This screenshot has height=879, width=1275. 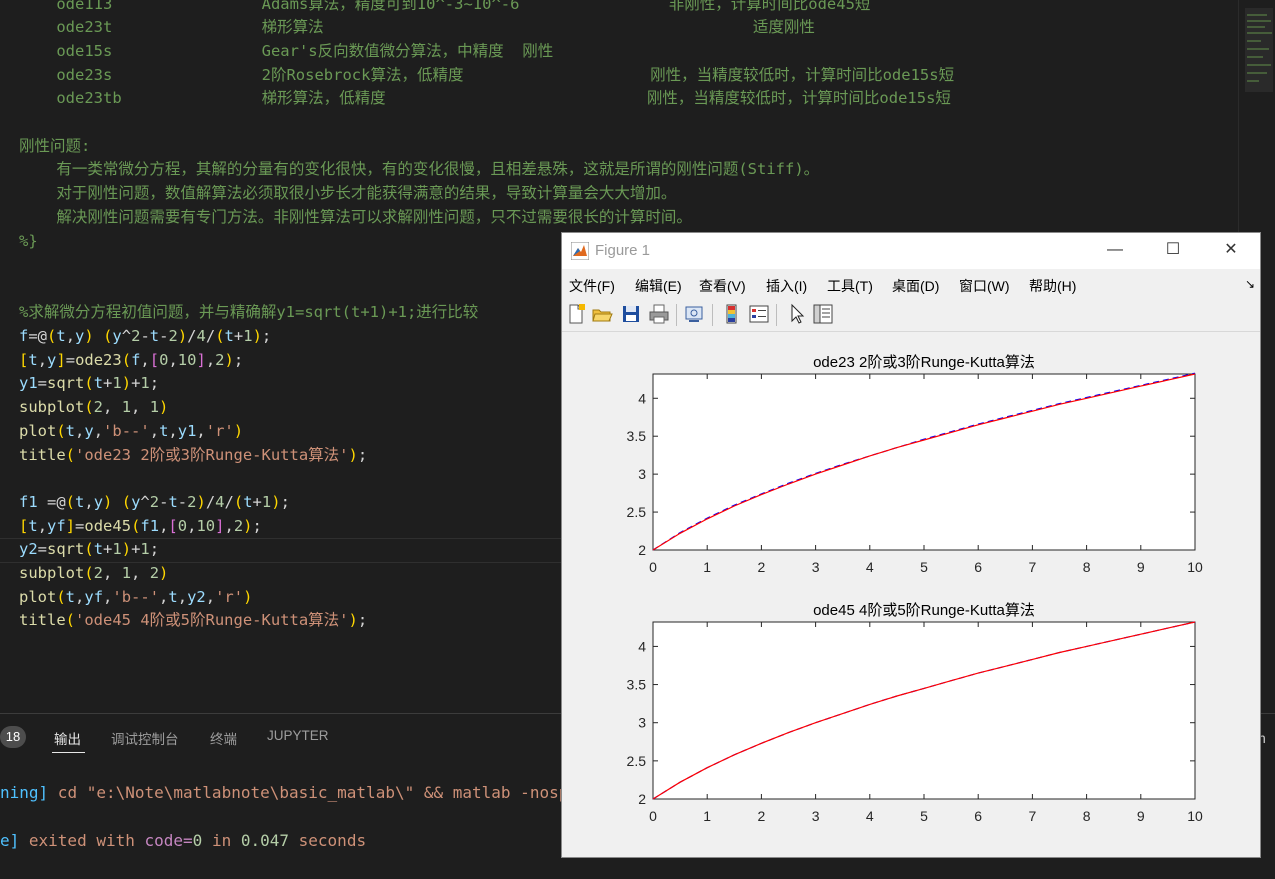 I want to click on menu-file: 文件(F), so click(x=592, y=286).